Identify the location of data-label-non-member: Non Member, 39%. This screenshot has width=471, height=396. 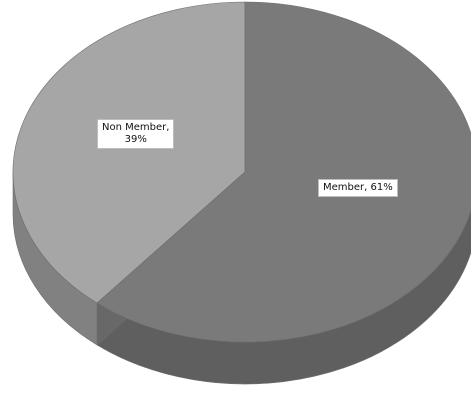
(136, 134).